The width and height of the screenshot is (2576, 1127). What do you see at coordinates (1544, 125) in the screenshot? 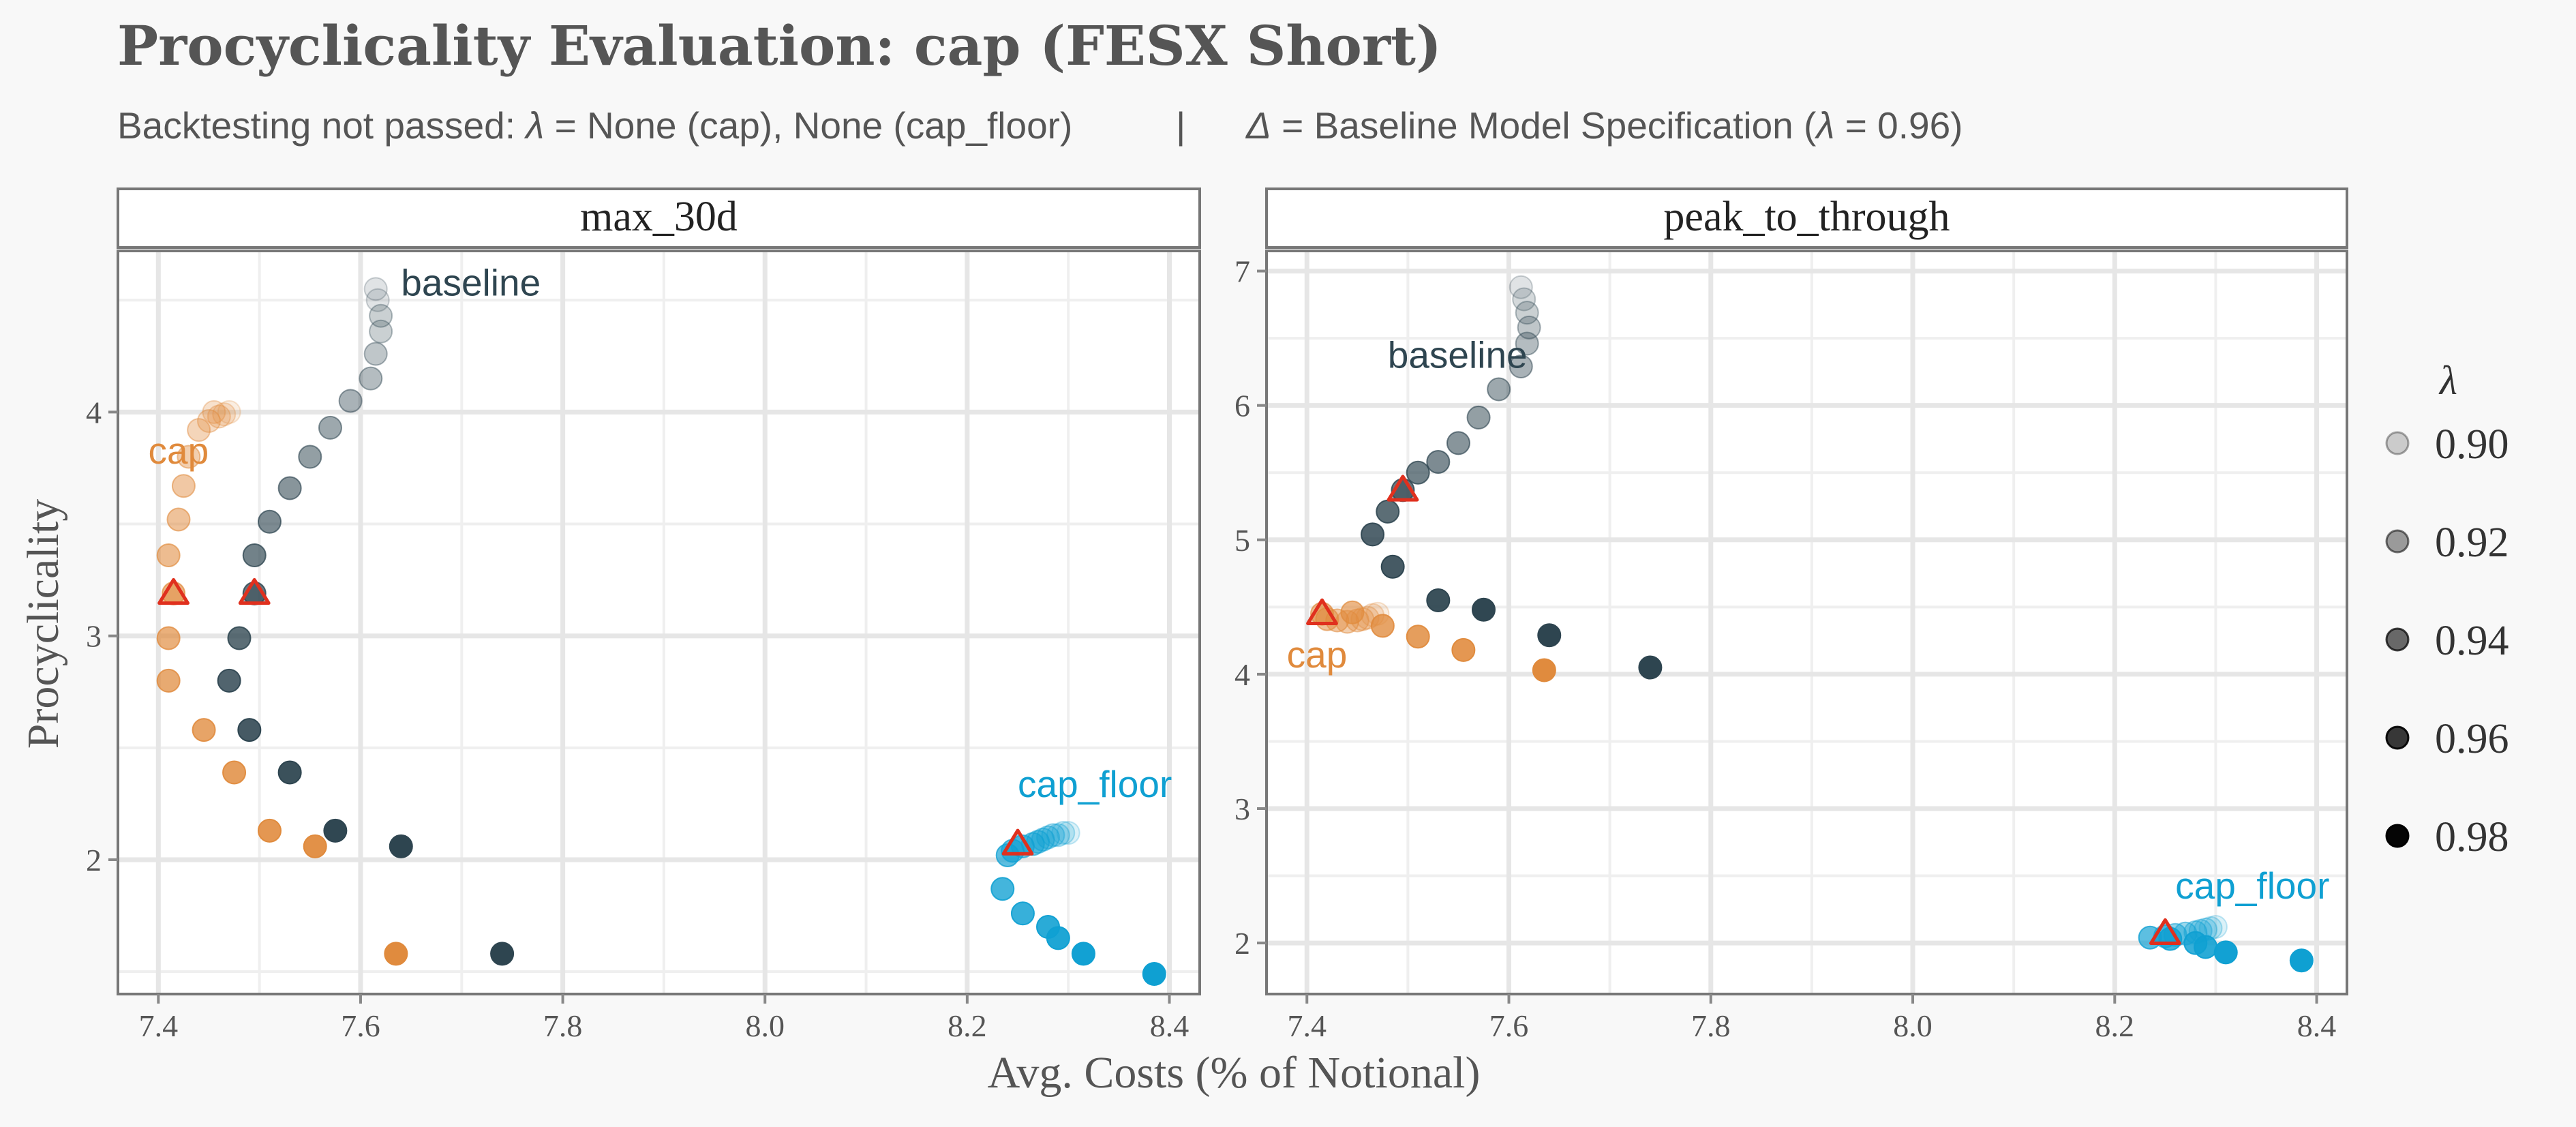
I see `subtitle-baseline-text: = Baseline Model Specification (` at bounding box center [1544, 125].